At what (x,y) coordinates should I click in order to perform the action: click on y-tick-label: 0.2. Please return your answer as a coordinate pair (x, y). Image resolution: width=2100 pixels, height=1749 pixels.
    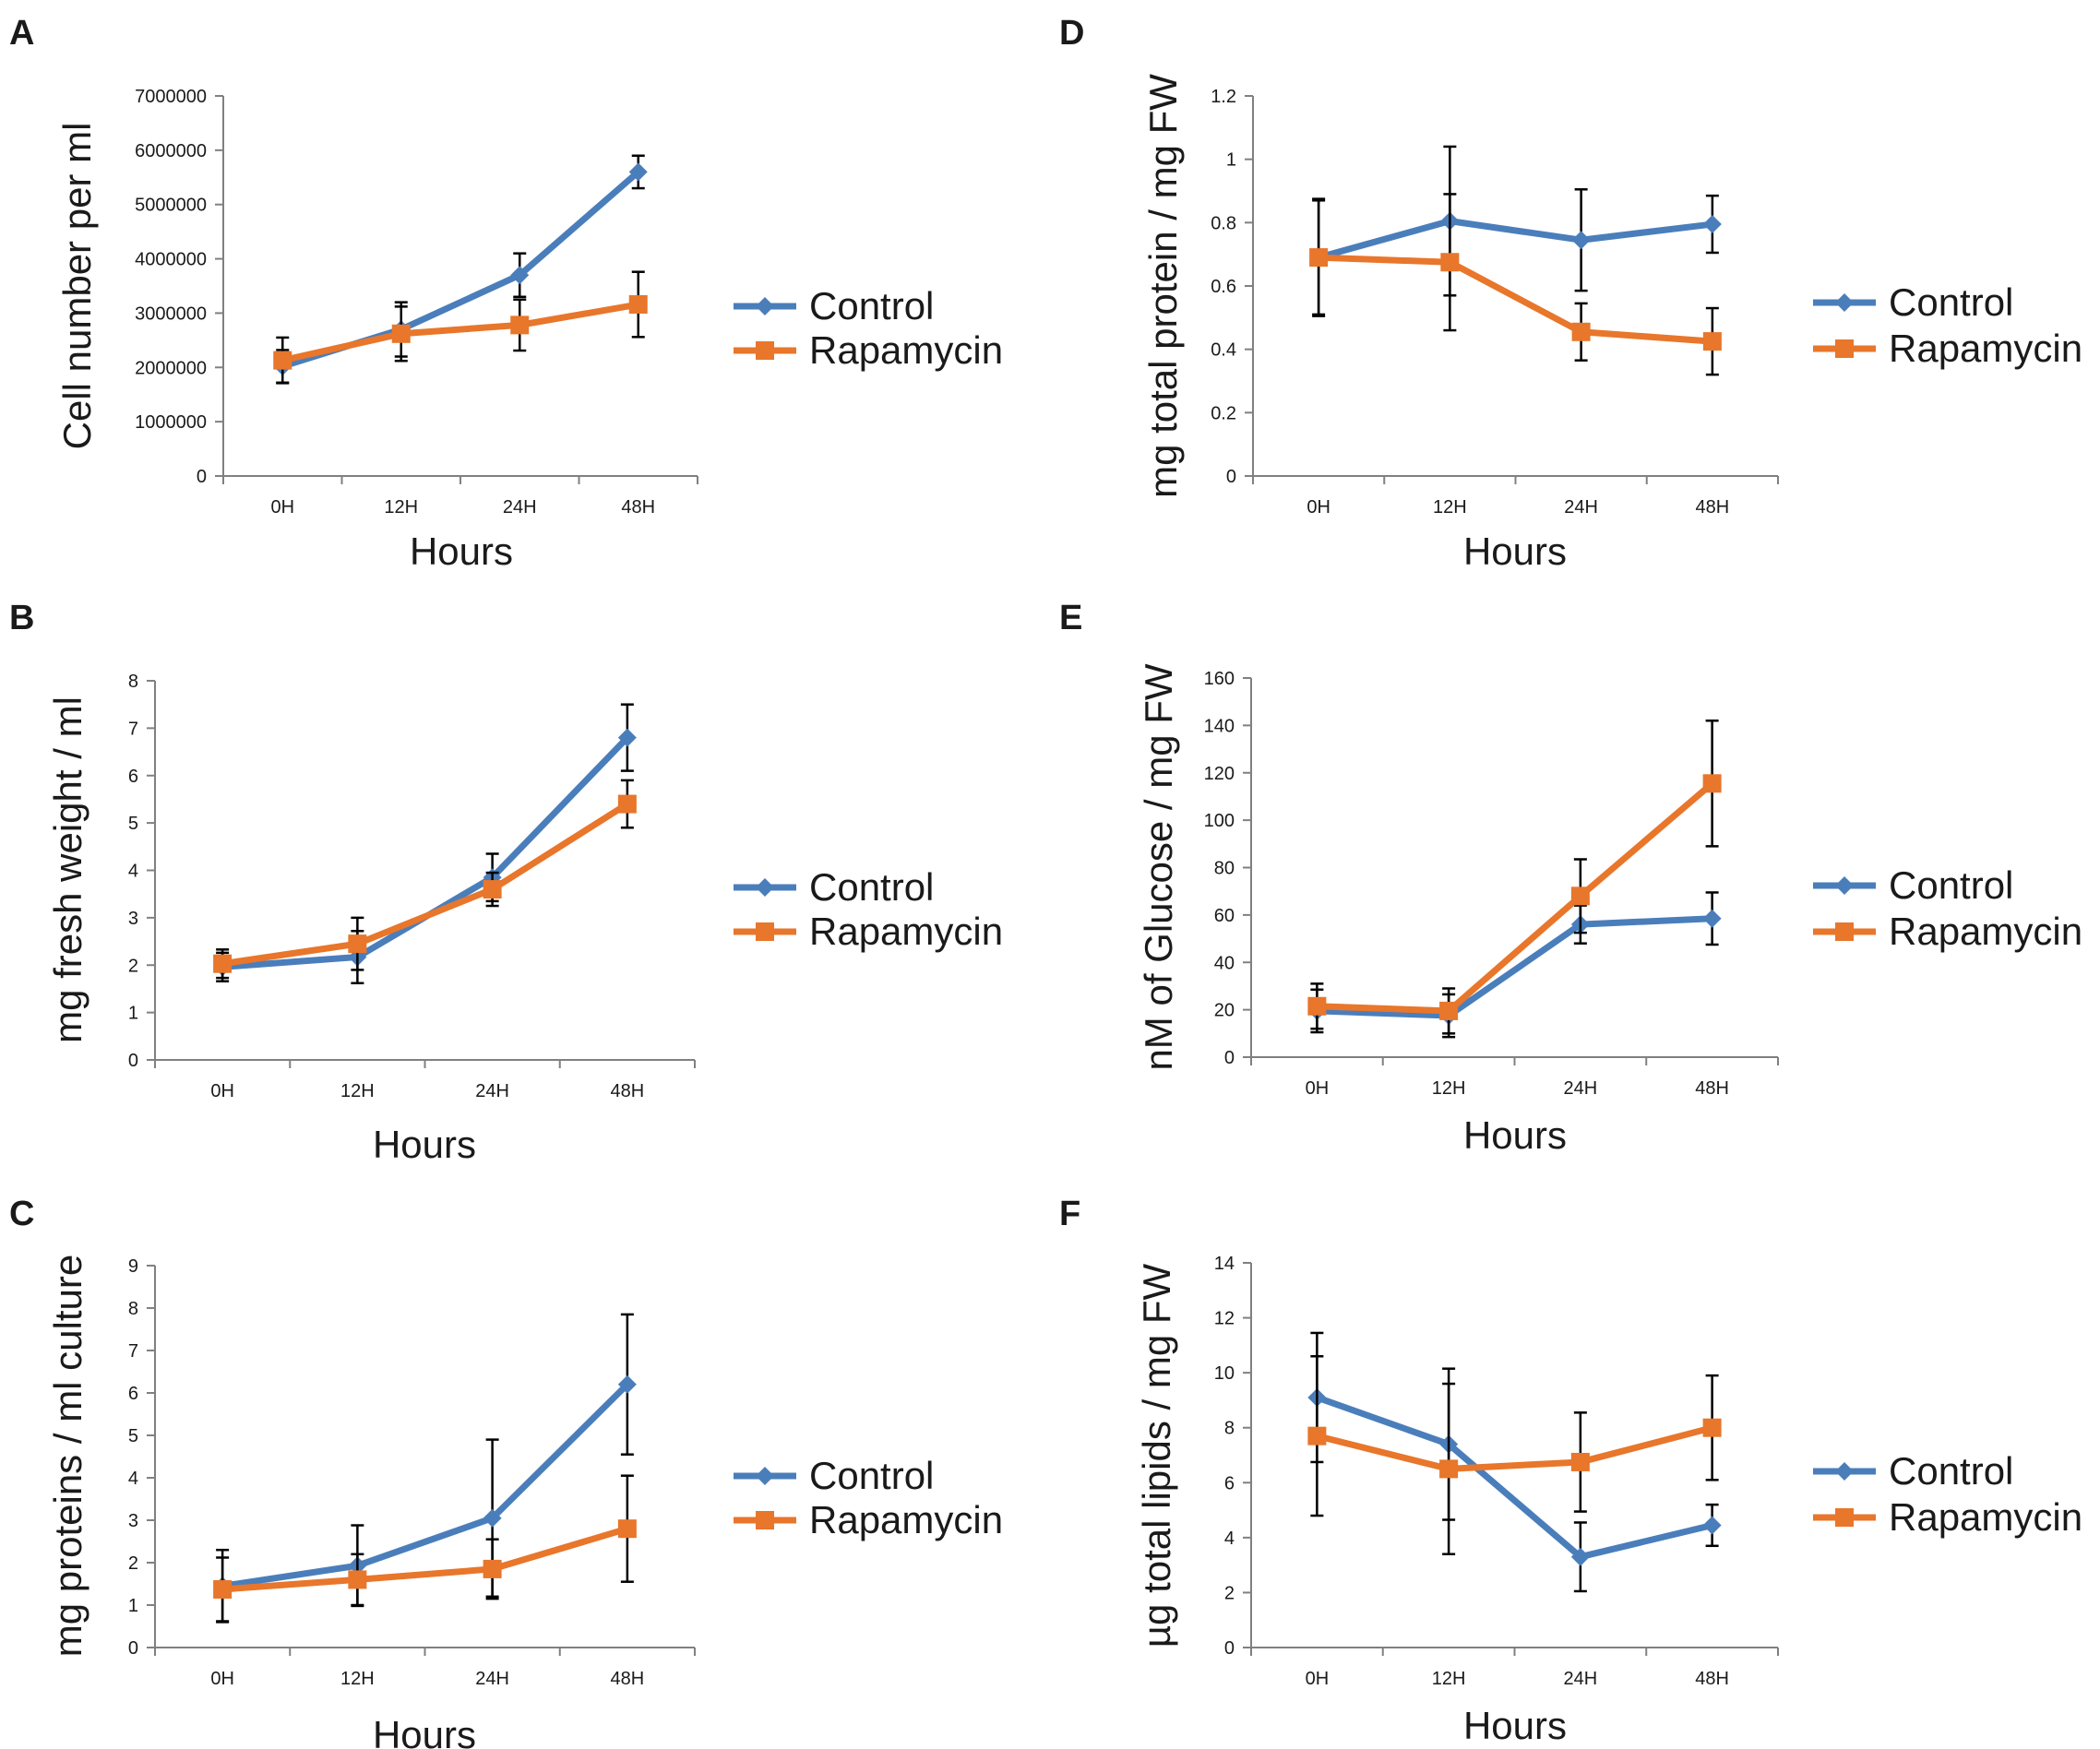
    Looking at the image, I should click on (1223, 413).